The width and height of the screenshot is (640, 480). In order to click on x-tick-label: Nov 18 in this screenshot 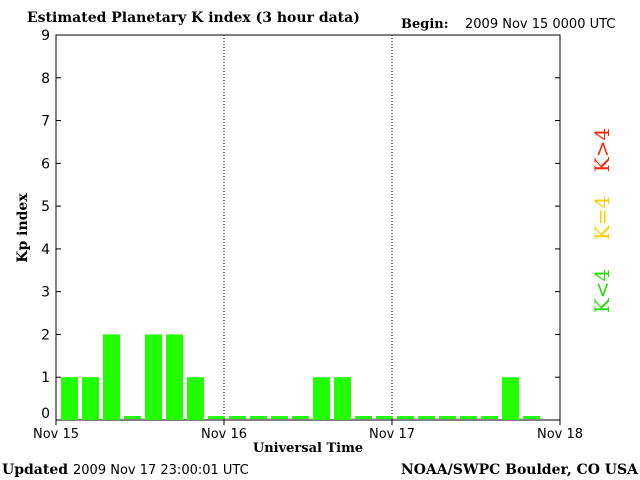, I will do `click(560, 434)`.